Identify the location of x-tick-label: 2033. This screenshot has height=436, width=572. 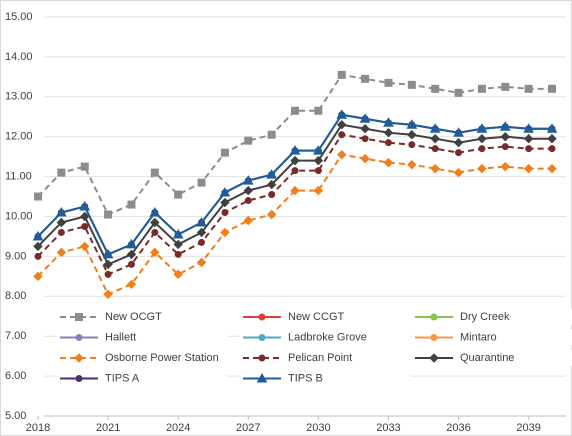
(388, 428).